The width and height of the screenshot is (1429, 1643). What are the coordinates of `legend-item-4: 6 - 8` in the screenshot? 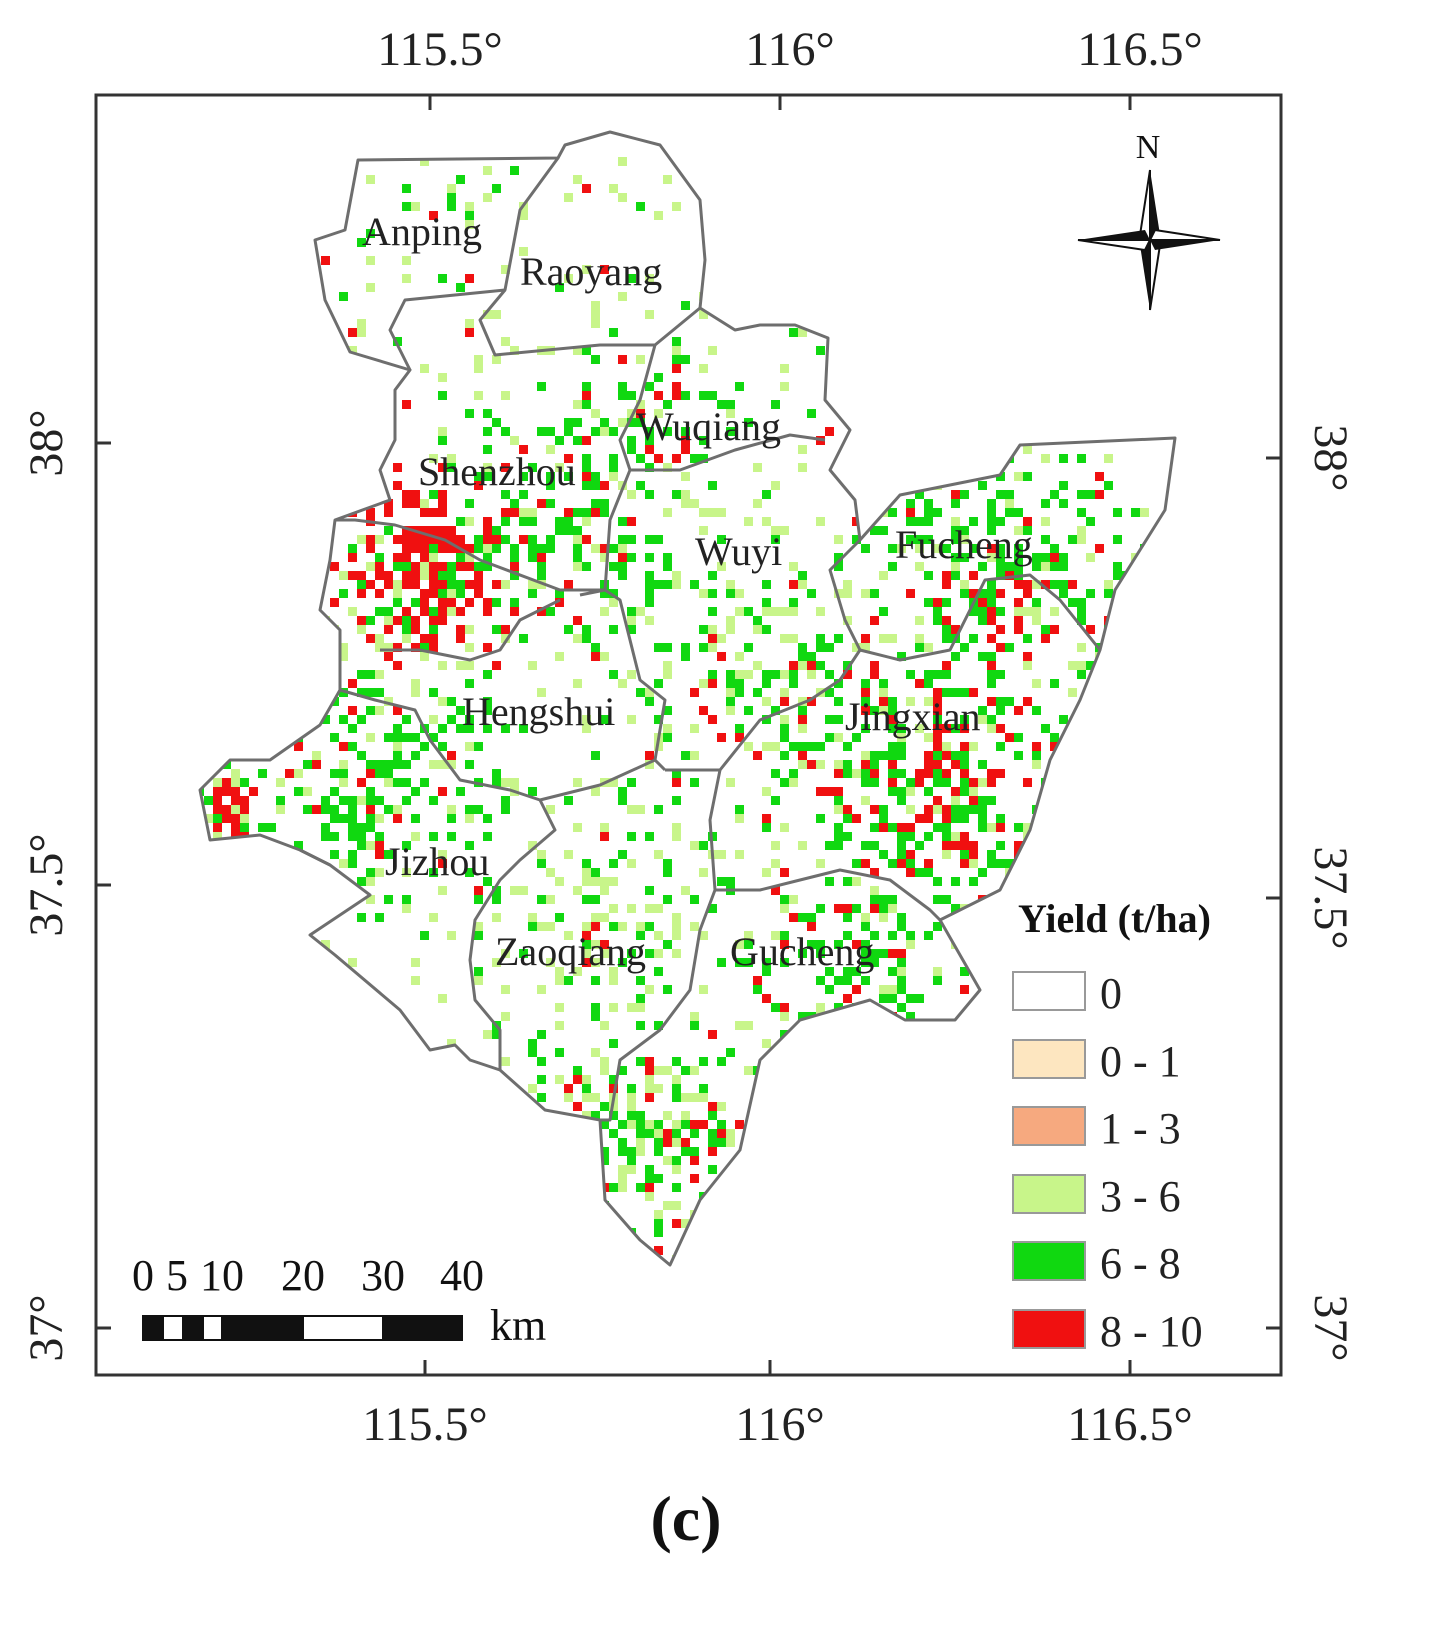 It's located at (1096, 1263).